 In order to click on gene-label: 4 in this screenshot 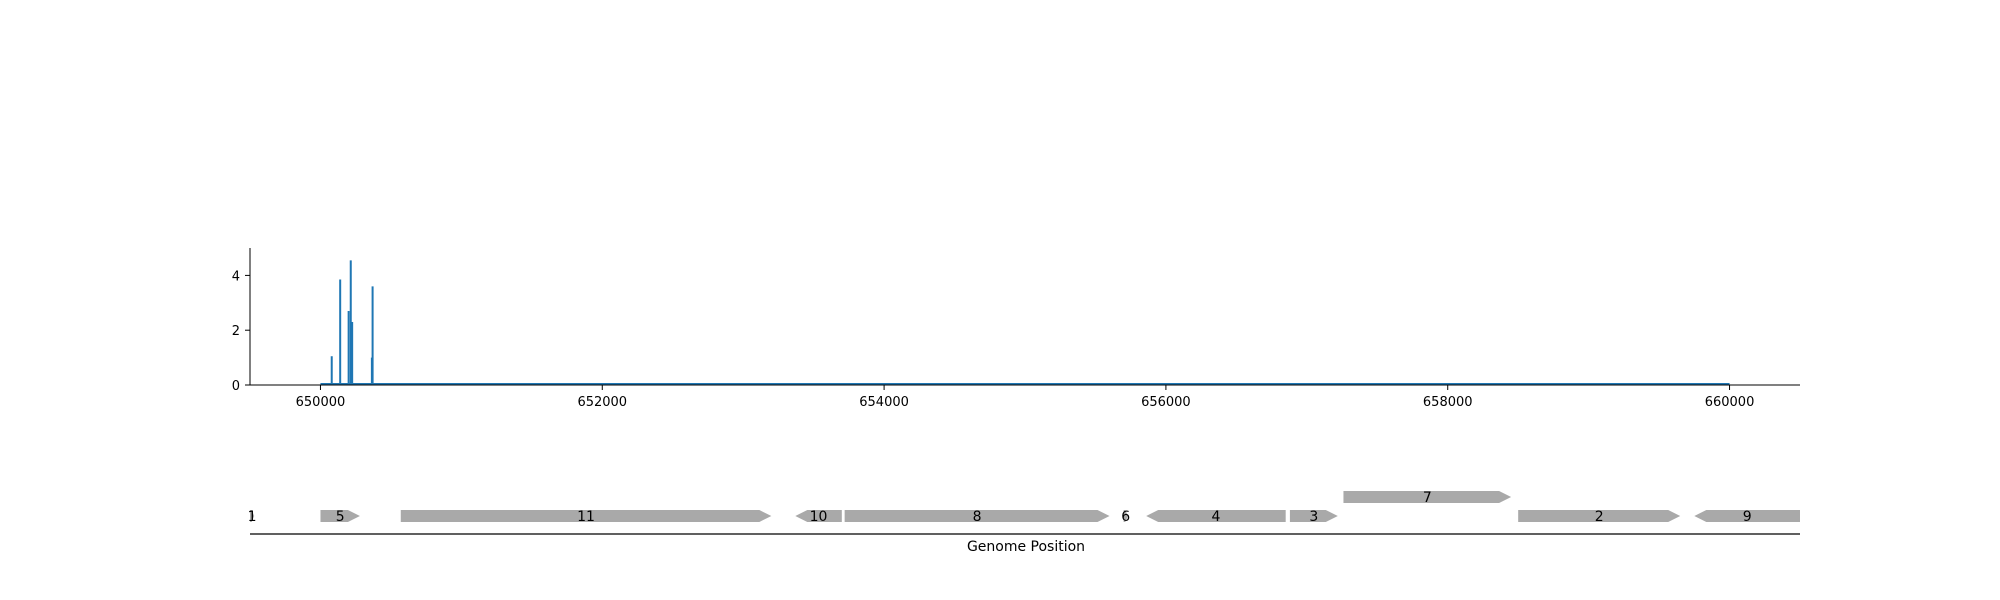, I will do `click(1215, 517)`.